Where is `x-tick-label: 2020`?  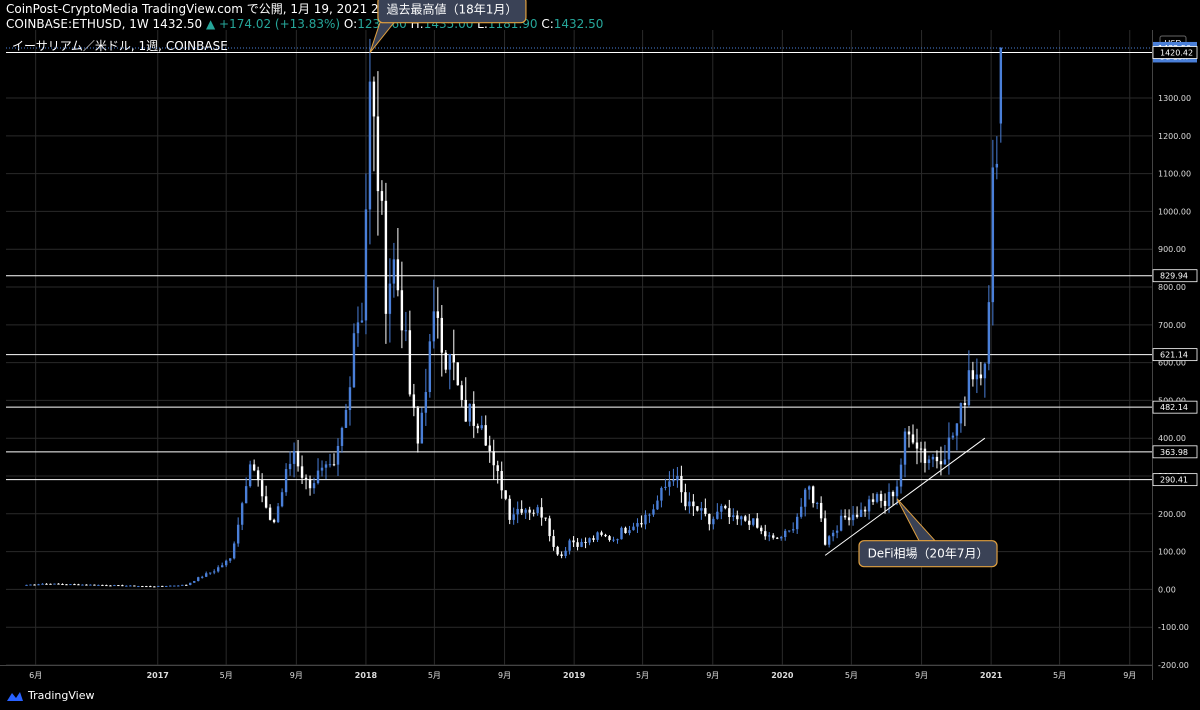 x-tick-label: 2020 is located at coordinates (782, 675).